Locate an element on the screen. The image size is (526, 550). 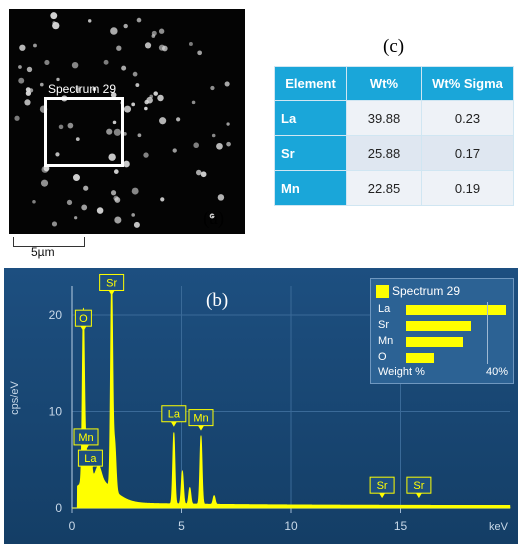
table-row: Mn 22.85 0.19 is located at coordinates (394, 188).